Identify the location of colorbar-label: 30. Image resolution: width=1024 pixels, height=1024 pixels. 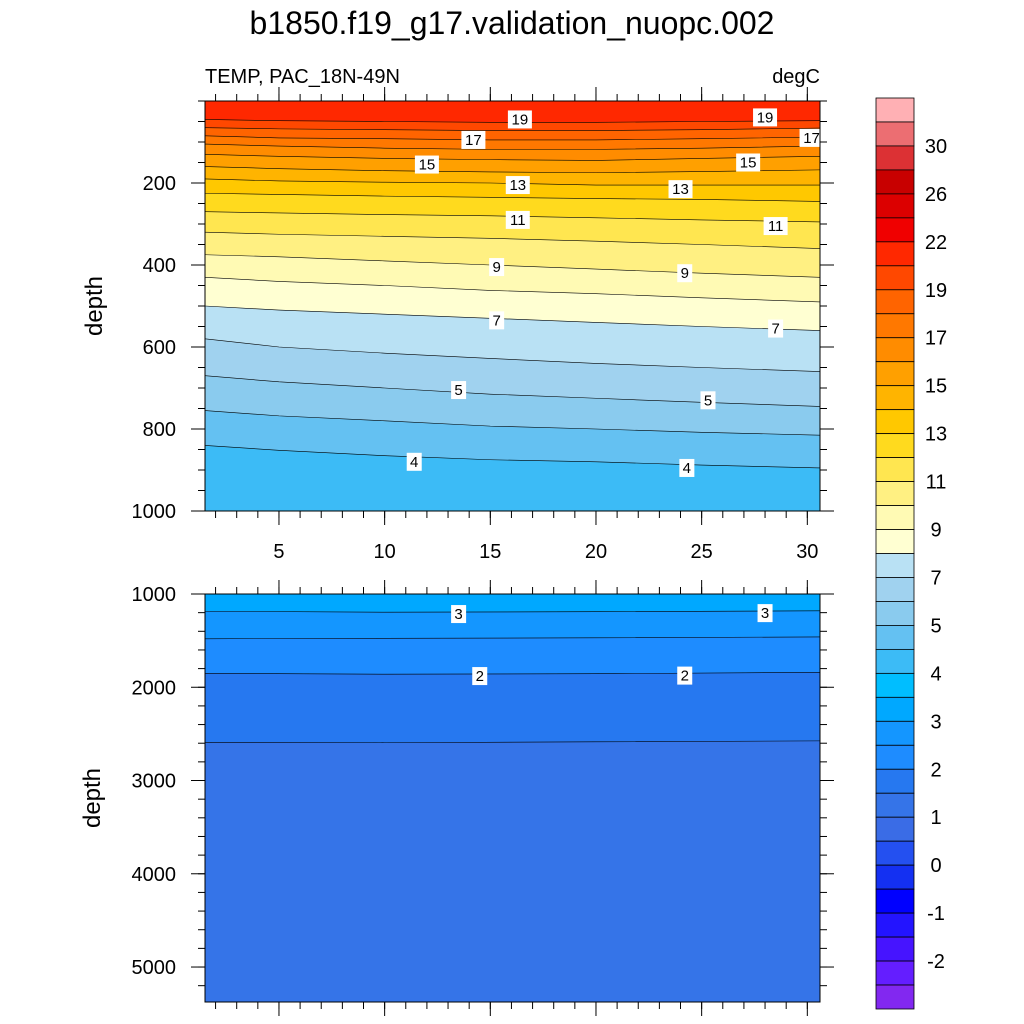
(936, 147).